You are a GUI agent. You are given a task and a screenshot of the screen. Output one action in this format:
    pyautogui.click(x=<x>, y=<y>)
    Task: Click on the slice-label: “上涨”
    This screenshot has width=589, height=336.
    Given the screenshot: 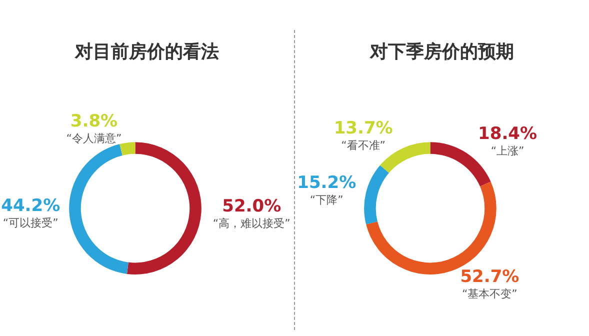 What is the action you would take?
    pyautogui.click(x=507, y=151)
    